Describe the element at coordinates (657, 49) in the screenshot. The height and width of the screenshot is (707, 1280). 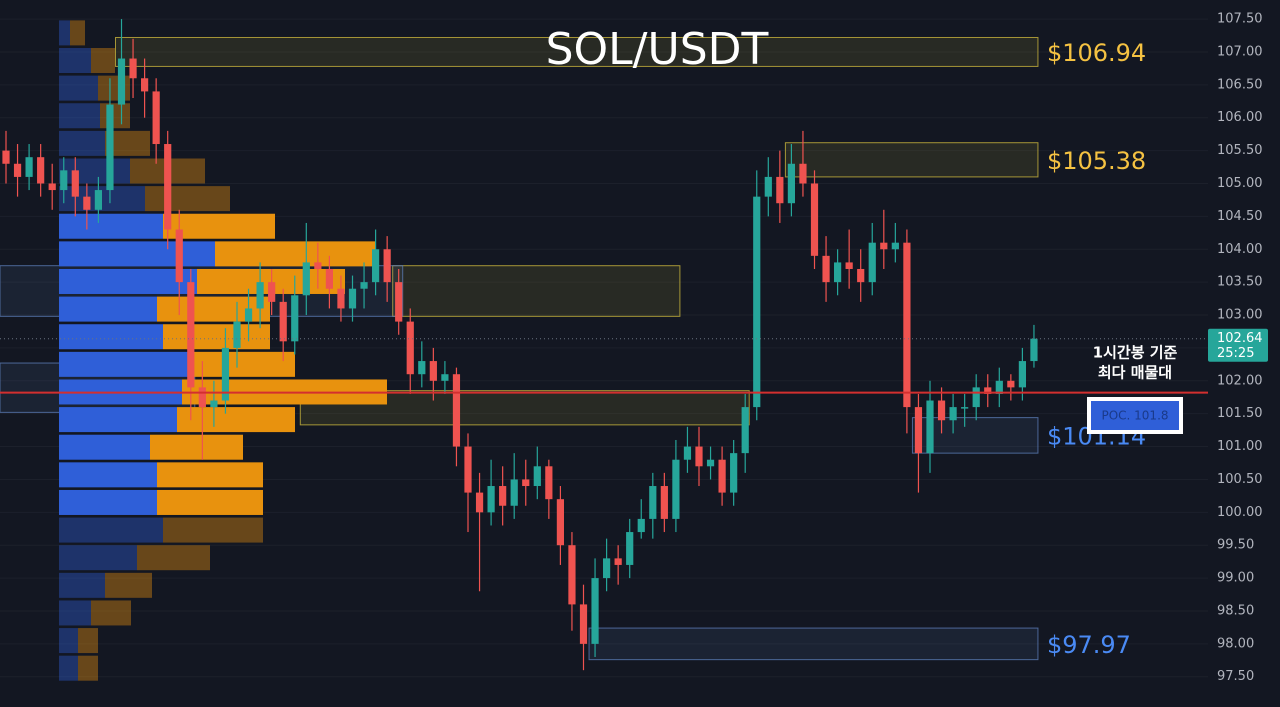
I see `chart-title: SOL/USDT` at that location.